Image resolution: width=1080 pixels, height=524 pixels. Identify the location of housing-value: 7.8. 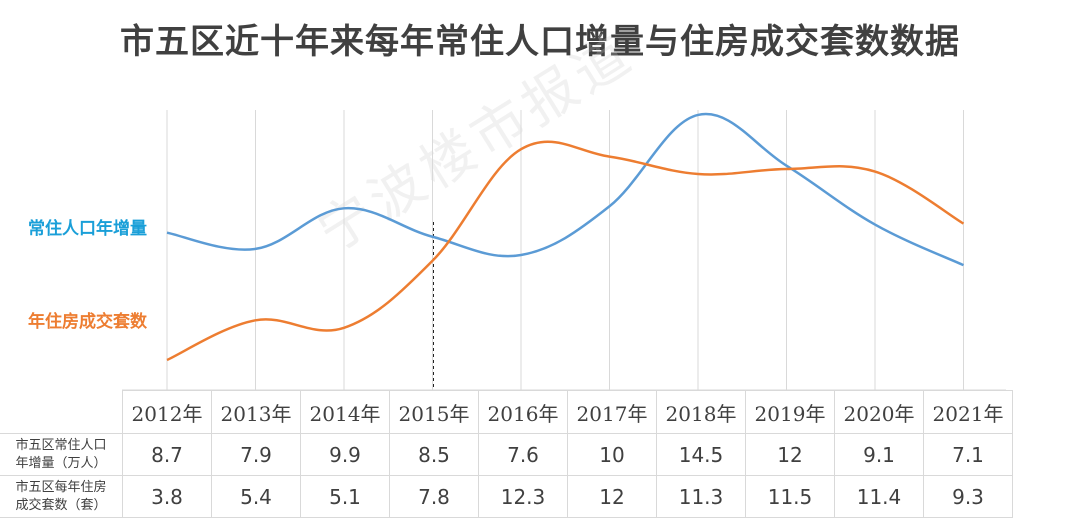
(434, 496).